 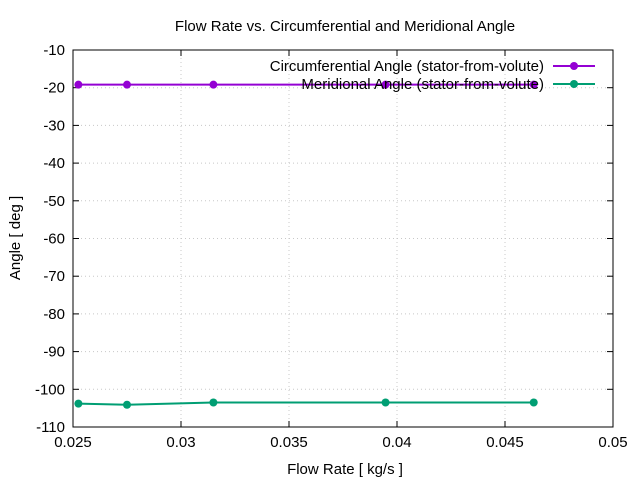 I want to click on y-tick-label: -100, so click(x=50, y=389).